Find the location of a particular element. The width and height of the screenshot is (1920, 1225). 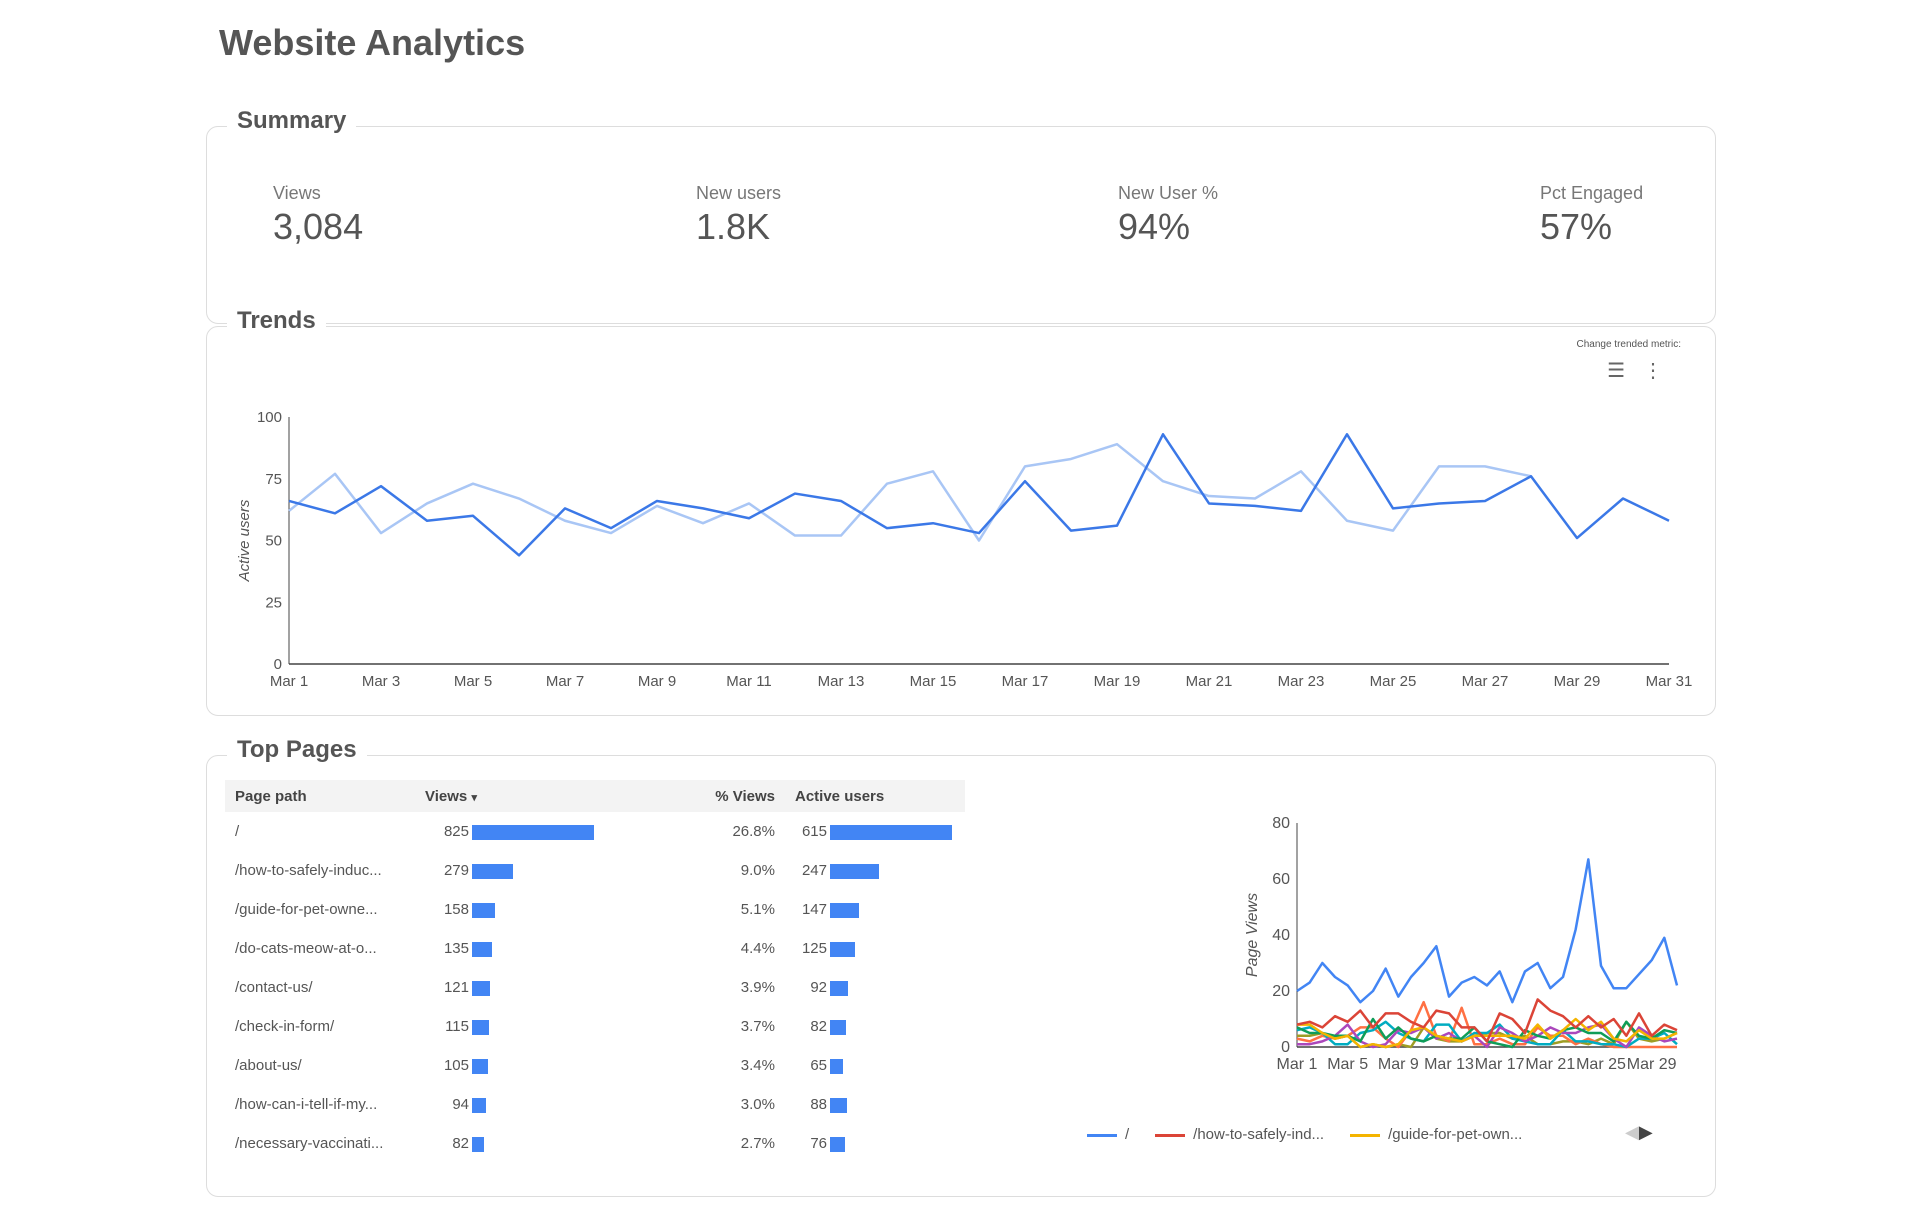

x-tick-label: Mar 11 is located at coordinates (749, 681).